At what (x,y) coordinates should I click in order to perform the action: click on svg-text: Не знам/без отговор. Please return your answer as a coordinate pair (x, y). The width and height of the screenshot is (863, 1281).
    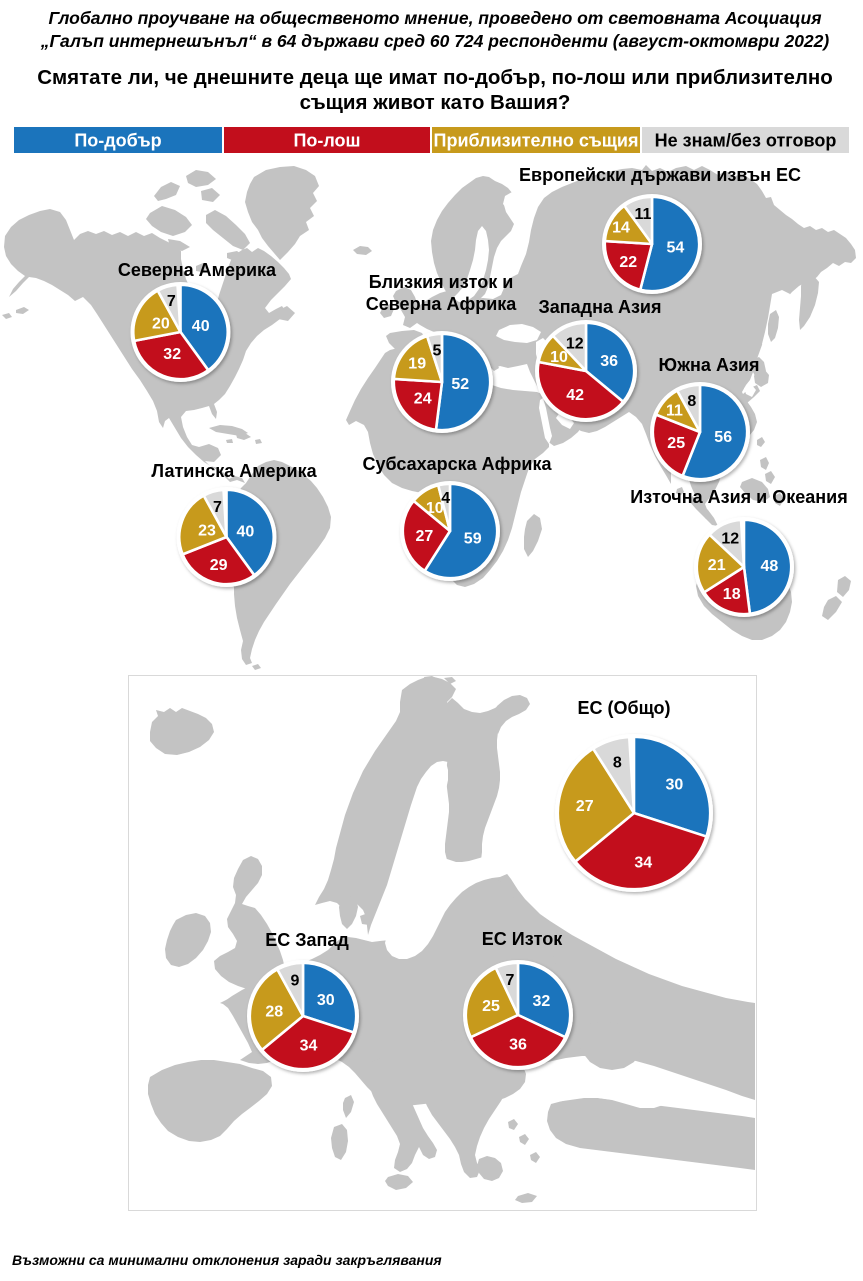
    Looking at the image, I should click on (746, 141).